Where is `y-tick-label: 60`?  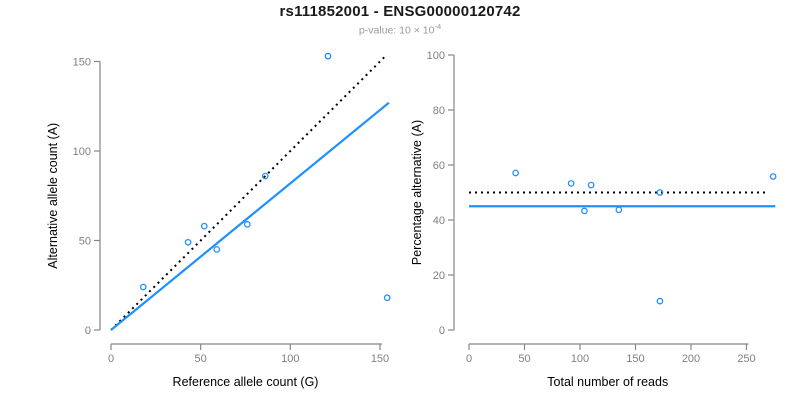 y-tick-label: 60 is located at coordinates (439, 166).